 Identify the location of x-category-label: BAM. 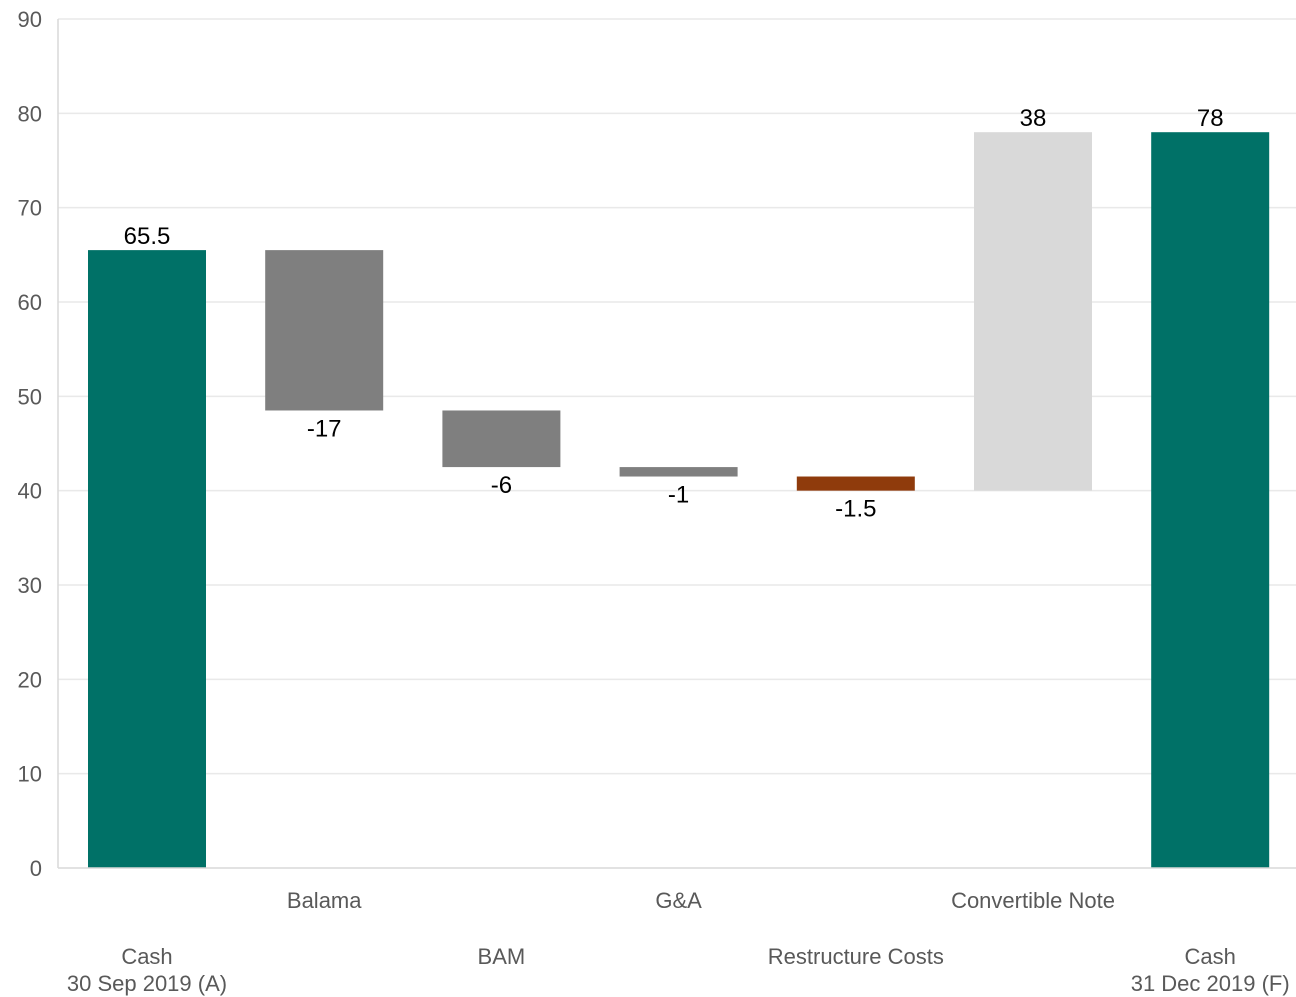
(502, 956).